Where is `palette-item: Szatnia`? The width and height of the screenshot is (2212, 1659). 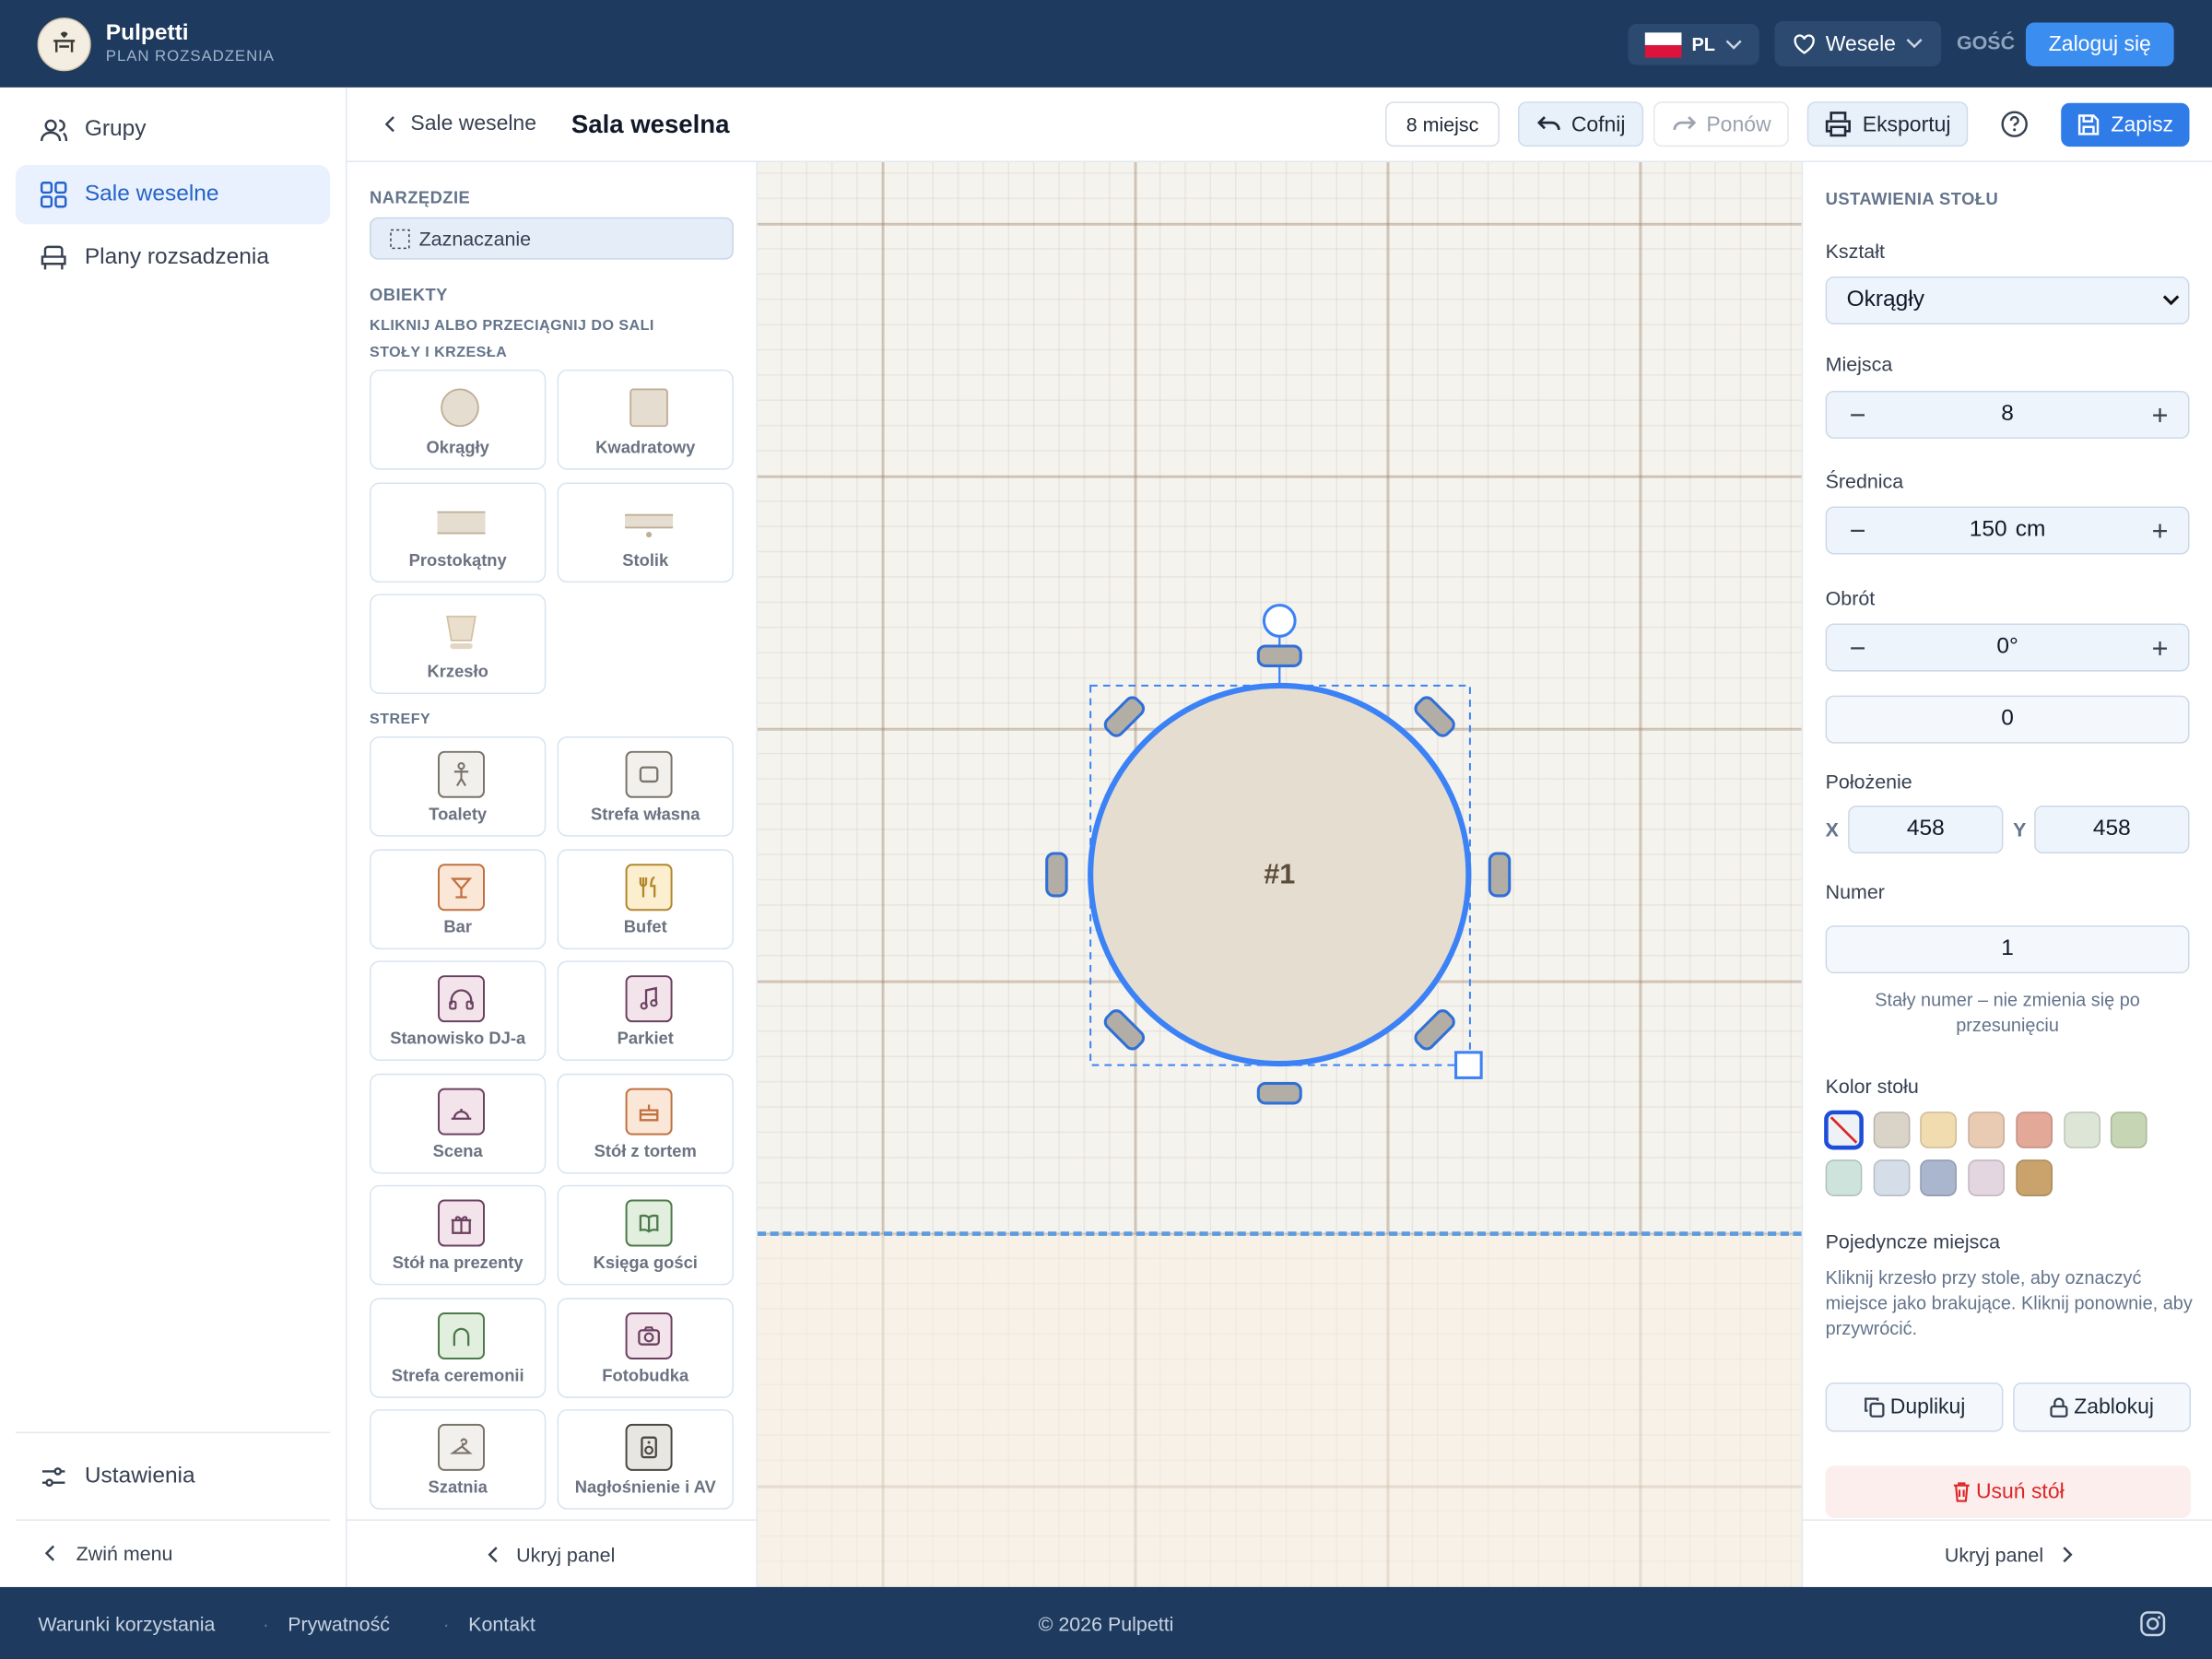
palette-item: Szatnia is located at coordinates (458, 1459).